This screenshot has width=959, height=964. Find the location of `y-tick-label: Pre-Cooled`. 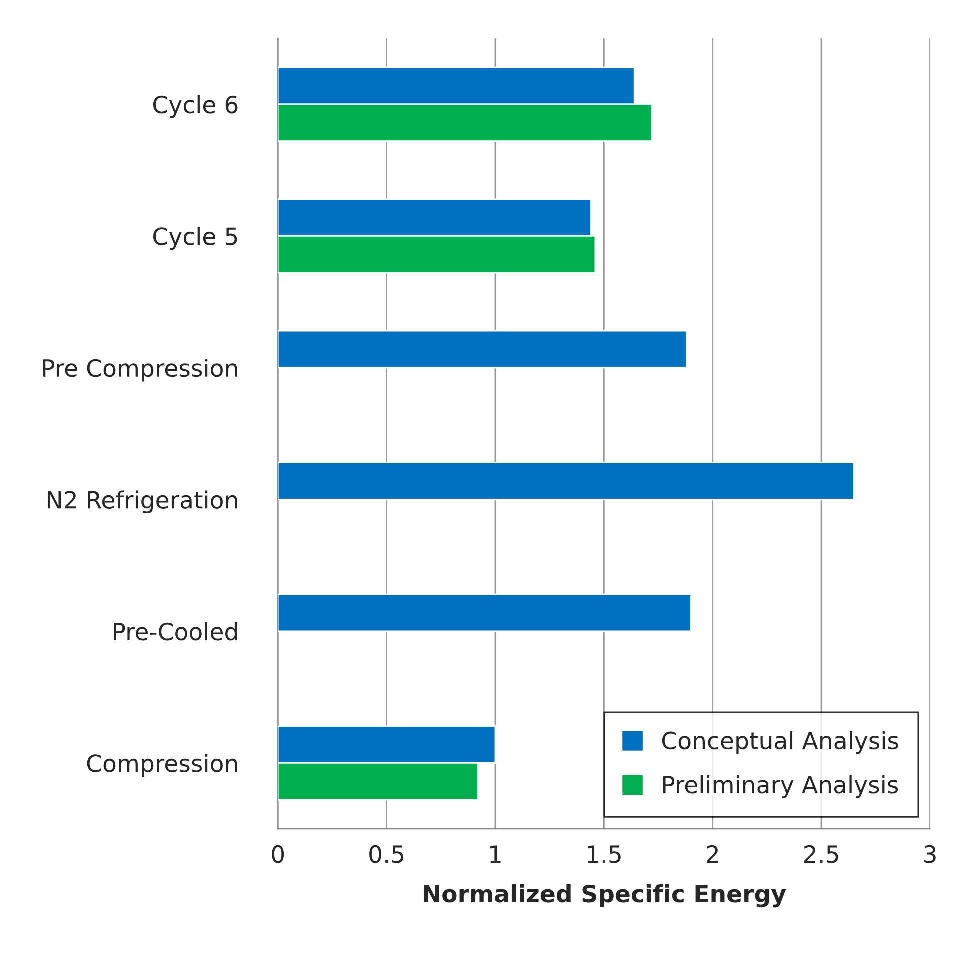

y-tick-label: Pre-Cooled is located at coordinates (176, 631).